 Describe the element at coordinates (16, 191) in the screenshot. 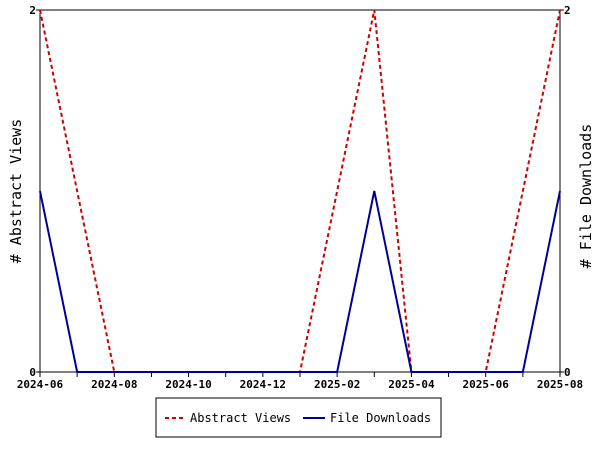

I see `y-axis-left-title: # Abstract Views` at that location.